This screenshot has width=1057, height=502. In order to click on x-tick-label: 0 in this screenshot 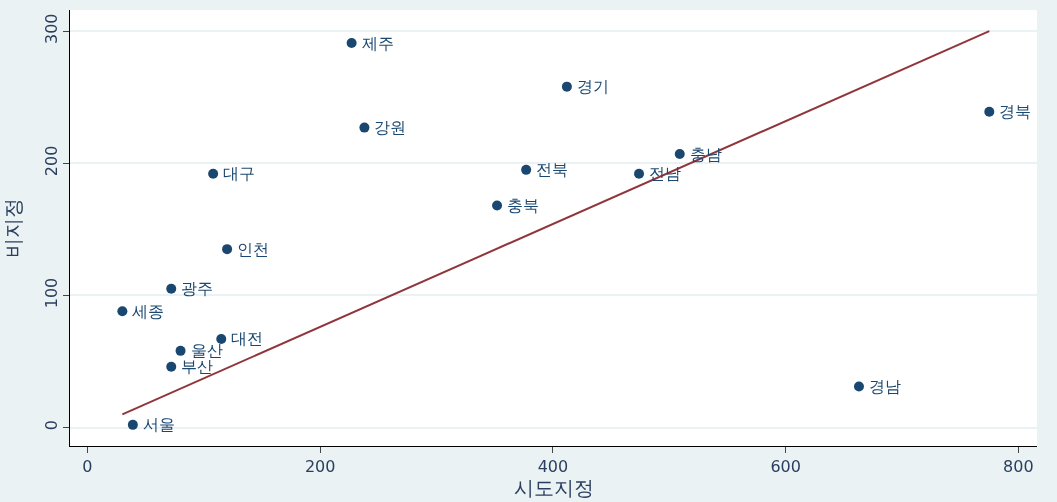, I will do `click(87, 467)`.